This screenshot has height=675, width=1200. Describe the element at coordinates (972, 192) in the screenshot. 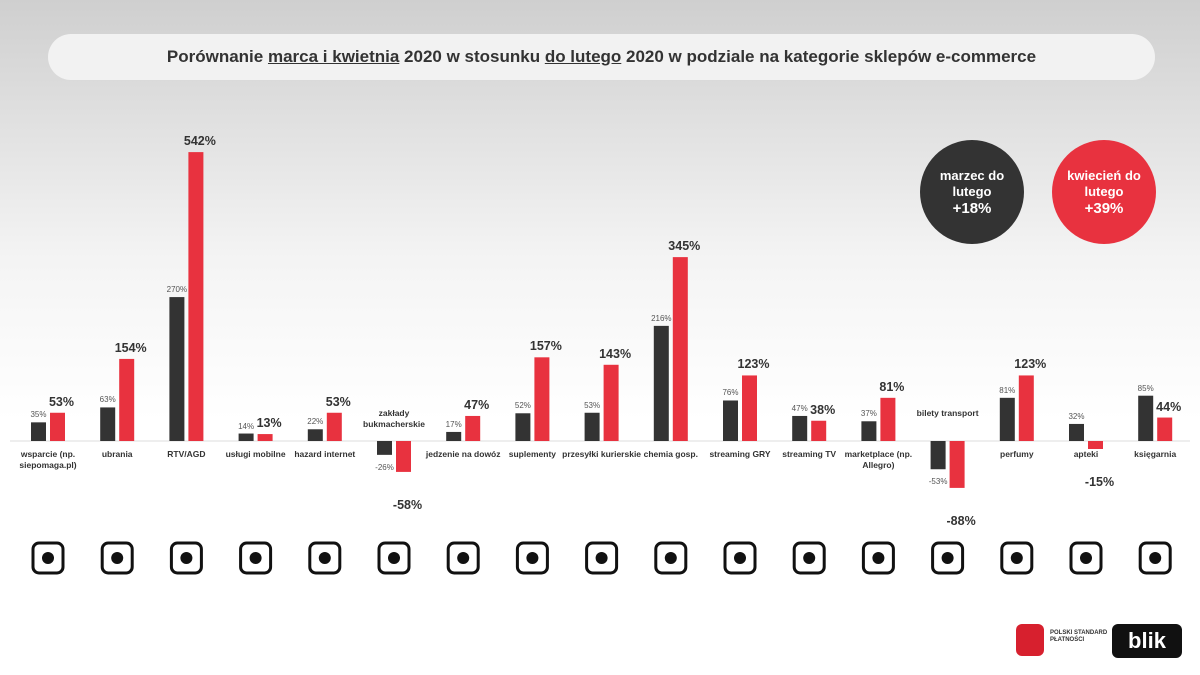

I see `legend-circle: marzec do lutego +18%` at that location.